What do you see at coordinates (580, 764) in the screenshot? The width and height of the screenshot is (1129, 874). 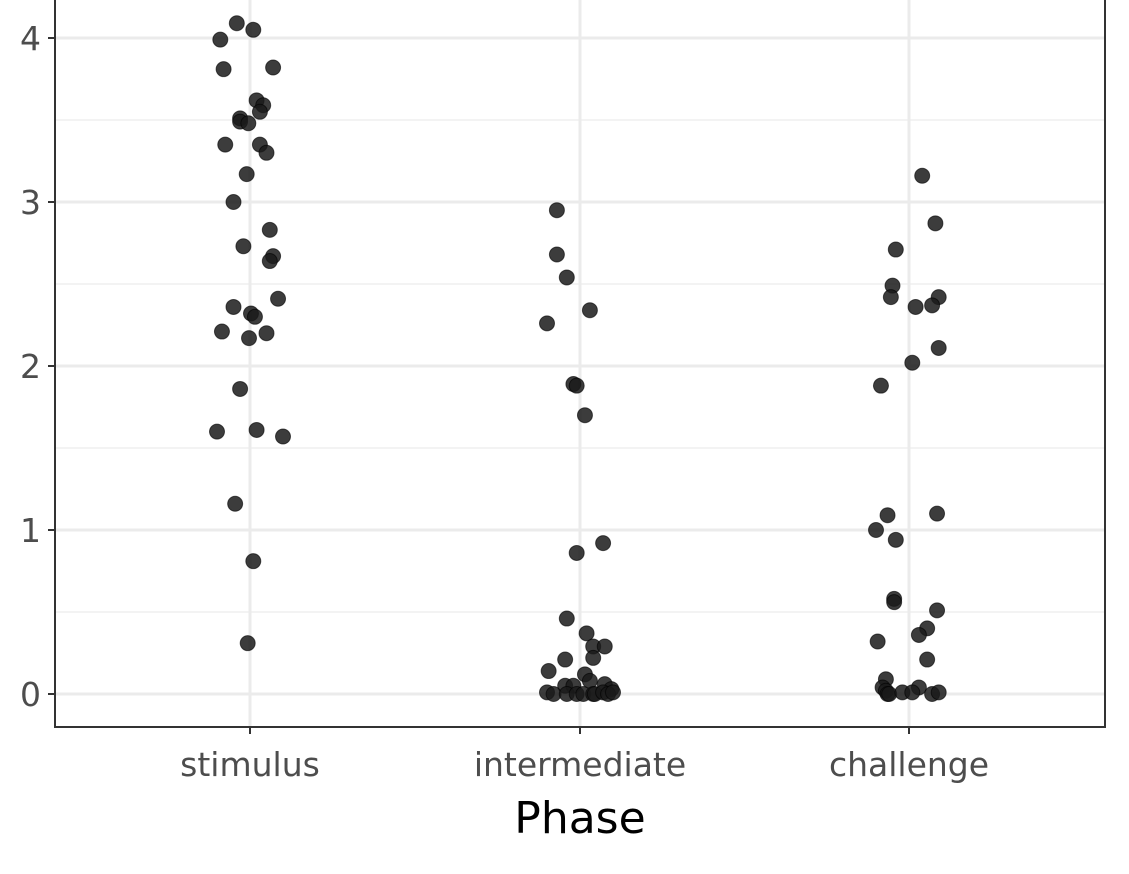 I see `x-tick-label: intermediate` at bounding box center [580, 764].